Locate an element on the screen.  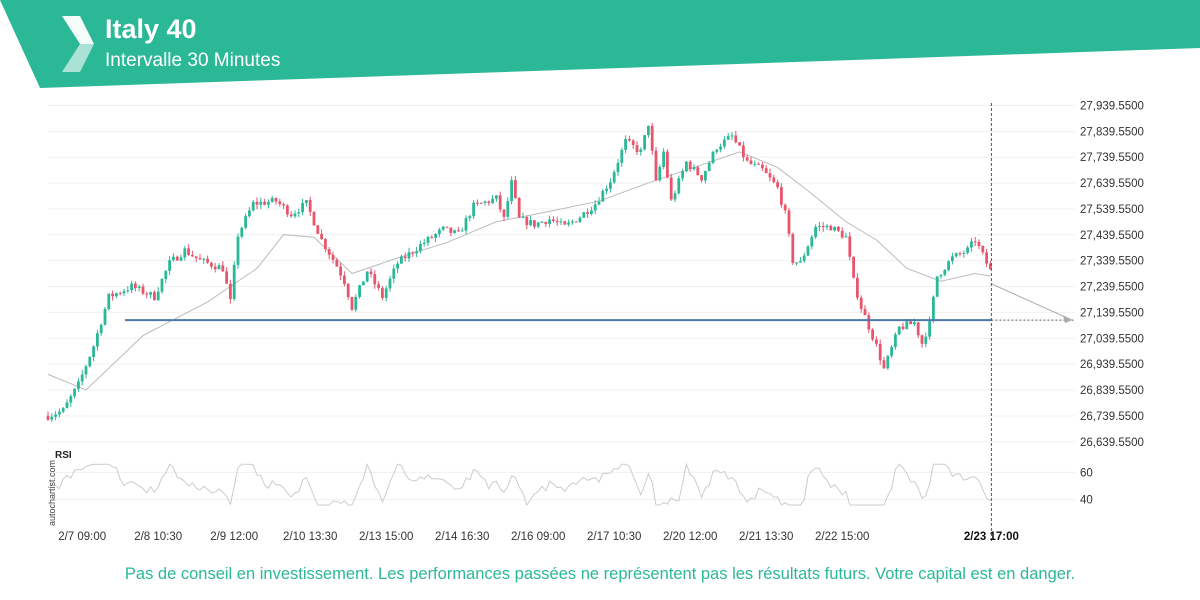
y-tick-label: 26,639.5500 is located at coordinates (1112, 443).